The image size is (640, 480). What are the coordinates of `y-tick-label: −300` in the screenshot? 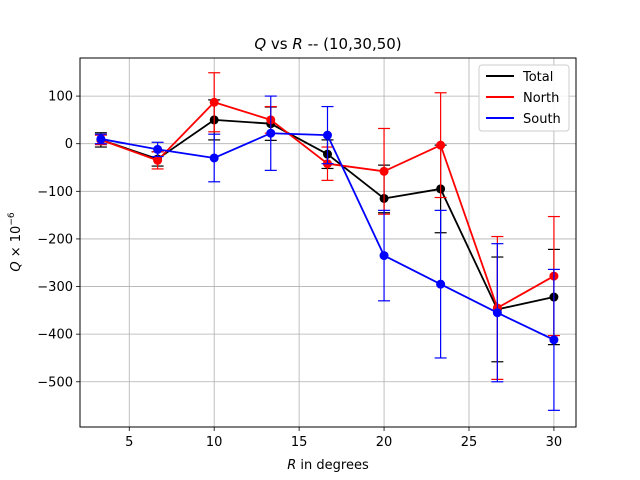 It's located at (55, 287).